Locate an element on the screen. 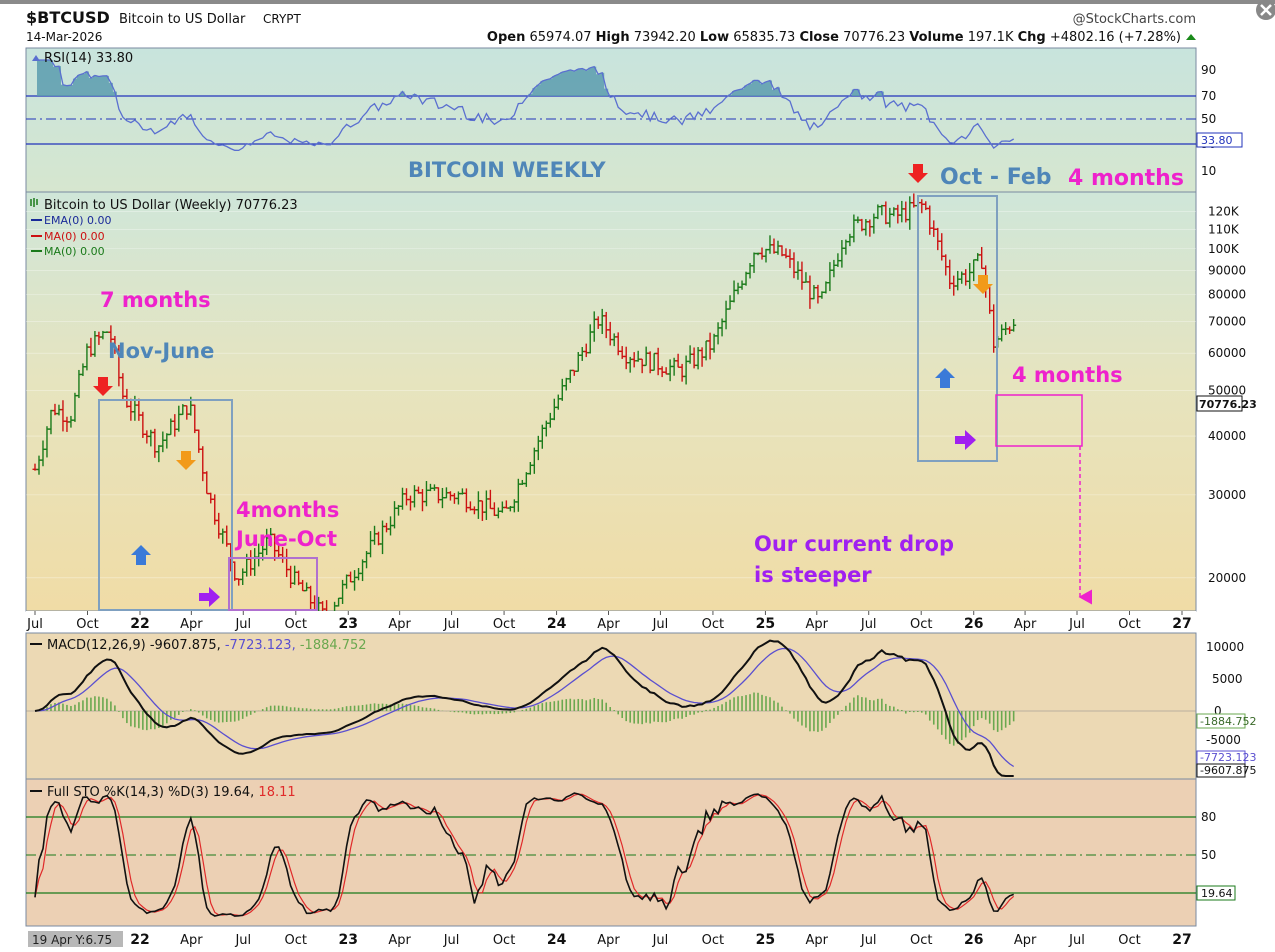  low-label: Low is located at coordinates (714, 37).